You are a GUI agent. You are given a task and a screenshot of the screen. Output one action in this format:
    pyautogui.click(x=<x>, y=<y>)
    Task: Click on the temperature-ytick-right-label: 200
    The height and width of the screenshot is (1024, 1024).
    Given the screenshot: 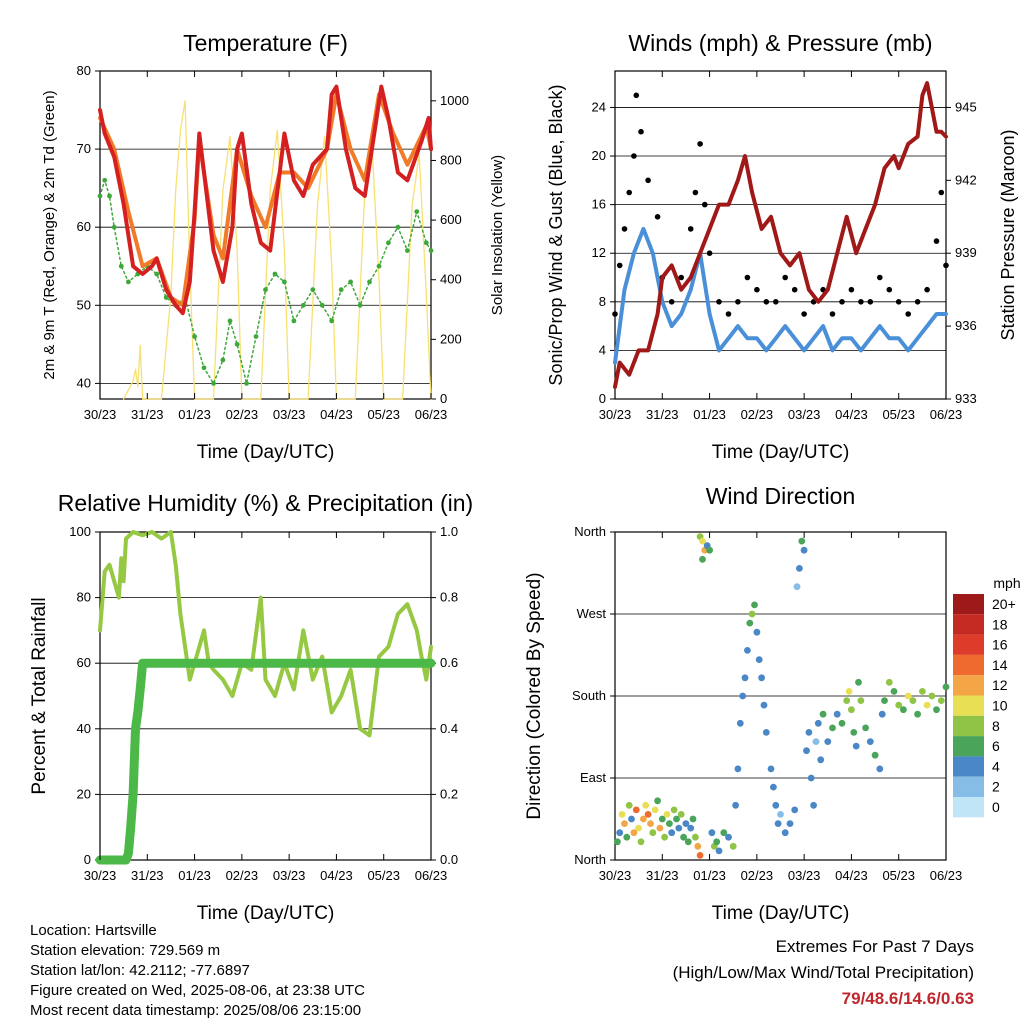 What is the action you would take?
    pyautogui.click(x=451, y=338)
    